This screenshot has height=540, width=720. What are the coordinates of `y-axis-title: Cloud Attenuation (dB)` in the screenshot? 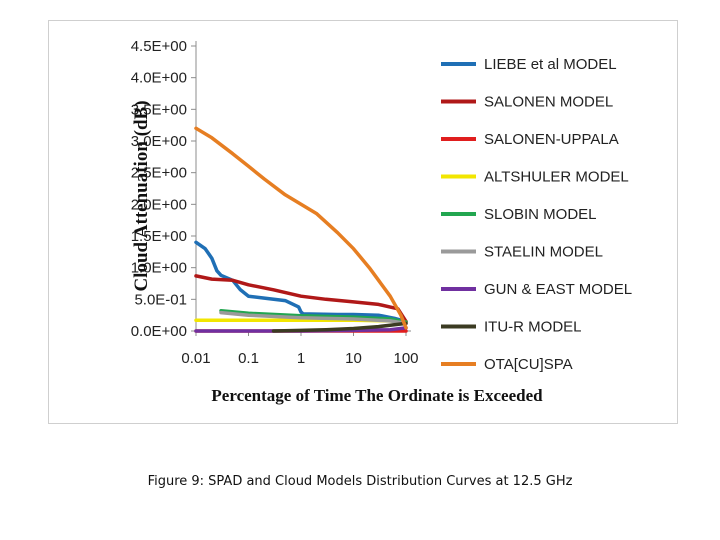 It's located at (141, 195).